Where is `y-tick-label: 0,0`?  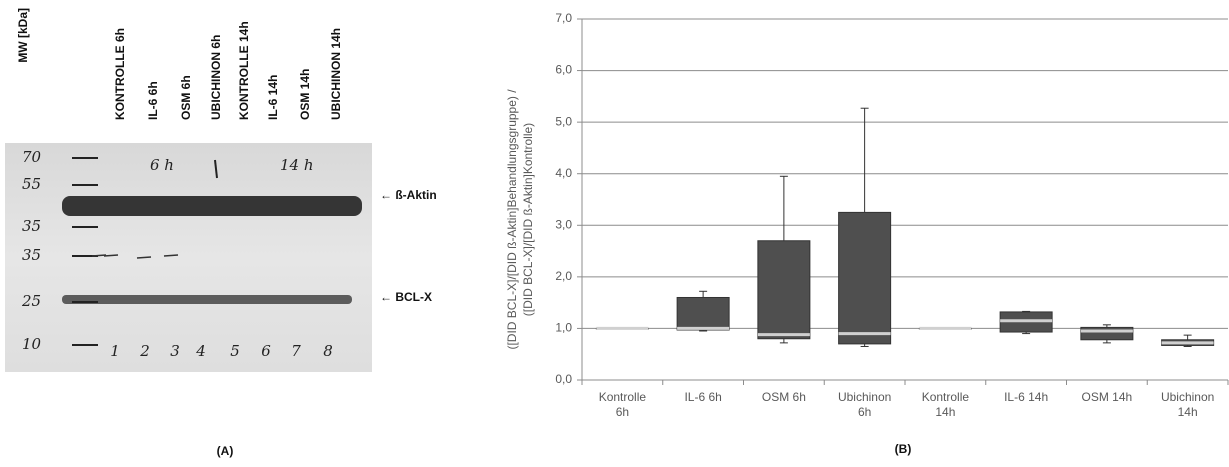 y-tick-label: 0,0 is located at coordinates (563, 379).